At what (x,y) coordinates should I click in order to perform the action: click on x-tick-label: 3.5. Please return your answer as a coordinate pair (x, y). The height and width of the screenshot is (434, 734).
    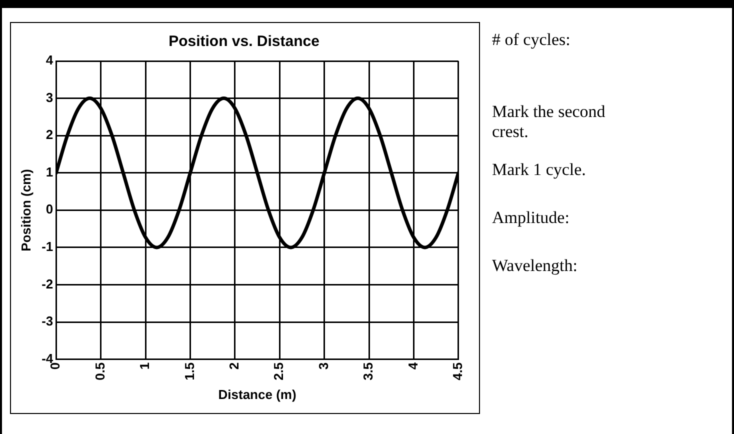
    Looking at the image, I should click on (368, 371).